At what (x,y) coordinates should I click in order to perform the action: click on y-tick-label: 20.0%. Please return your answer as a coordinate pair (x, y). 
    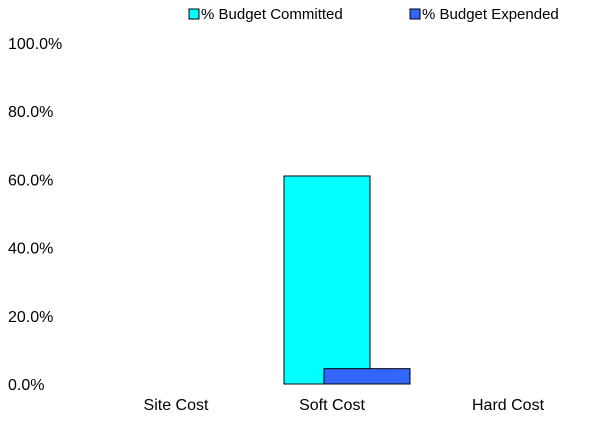
    Looking at the image, I should click on (30, 317).